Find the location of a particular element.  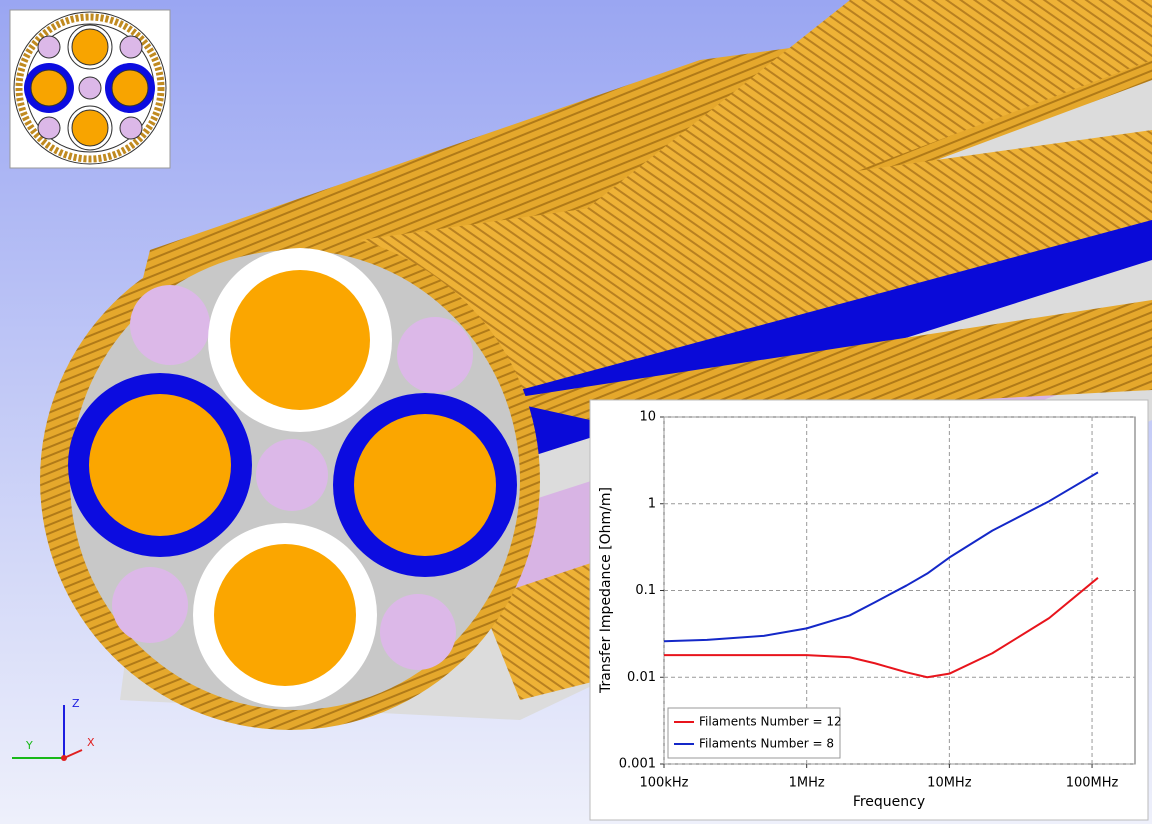

y-tick-label: 10 is located at coordinates (647, 417).